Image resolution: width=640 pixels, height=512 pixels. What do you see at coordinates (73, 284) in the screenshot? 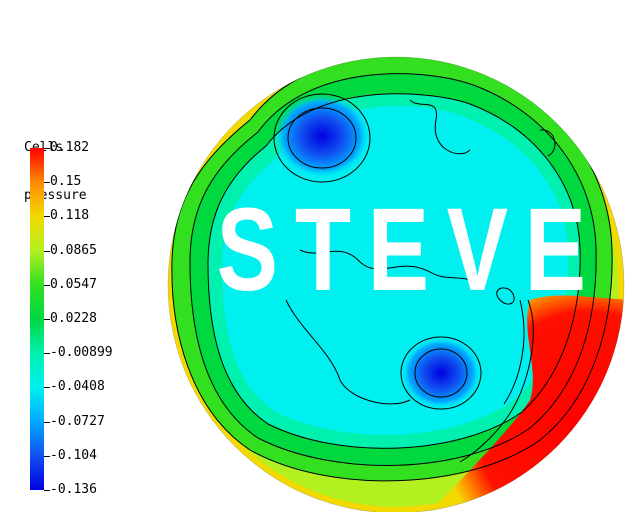
I see `colorbar-tick-label: 0.0547` at bounding box center [73, 284].